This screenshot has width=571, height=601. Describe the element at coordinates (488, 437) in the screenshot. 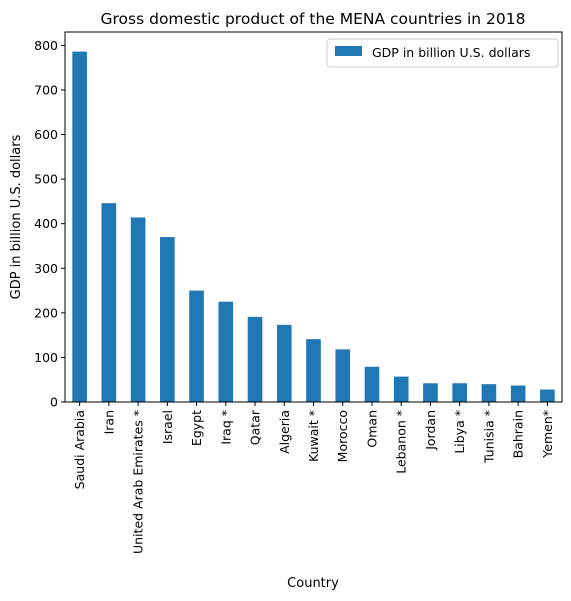

I see `x-tick-label: Tunisia *` at that location.